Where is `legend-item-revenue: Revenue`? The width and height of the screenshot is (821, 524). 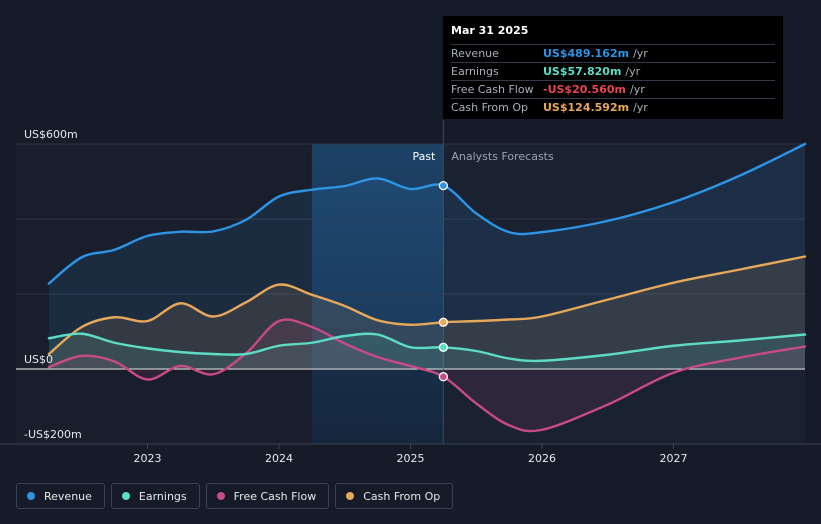
legend-item-revenue: Revenue is located at coordinates (60, 496).